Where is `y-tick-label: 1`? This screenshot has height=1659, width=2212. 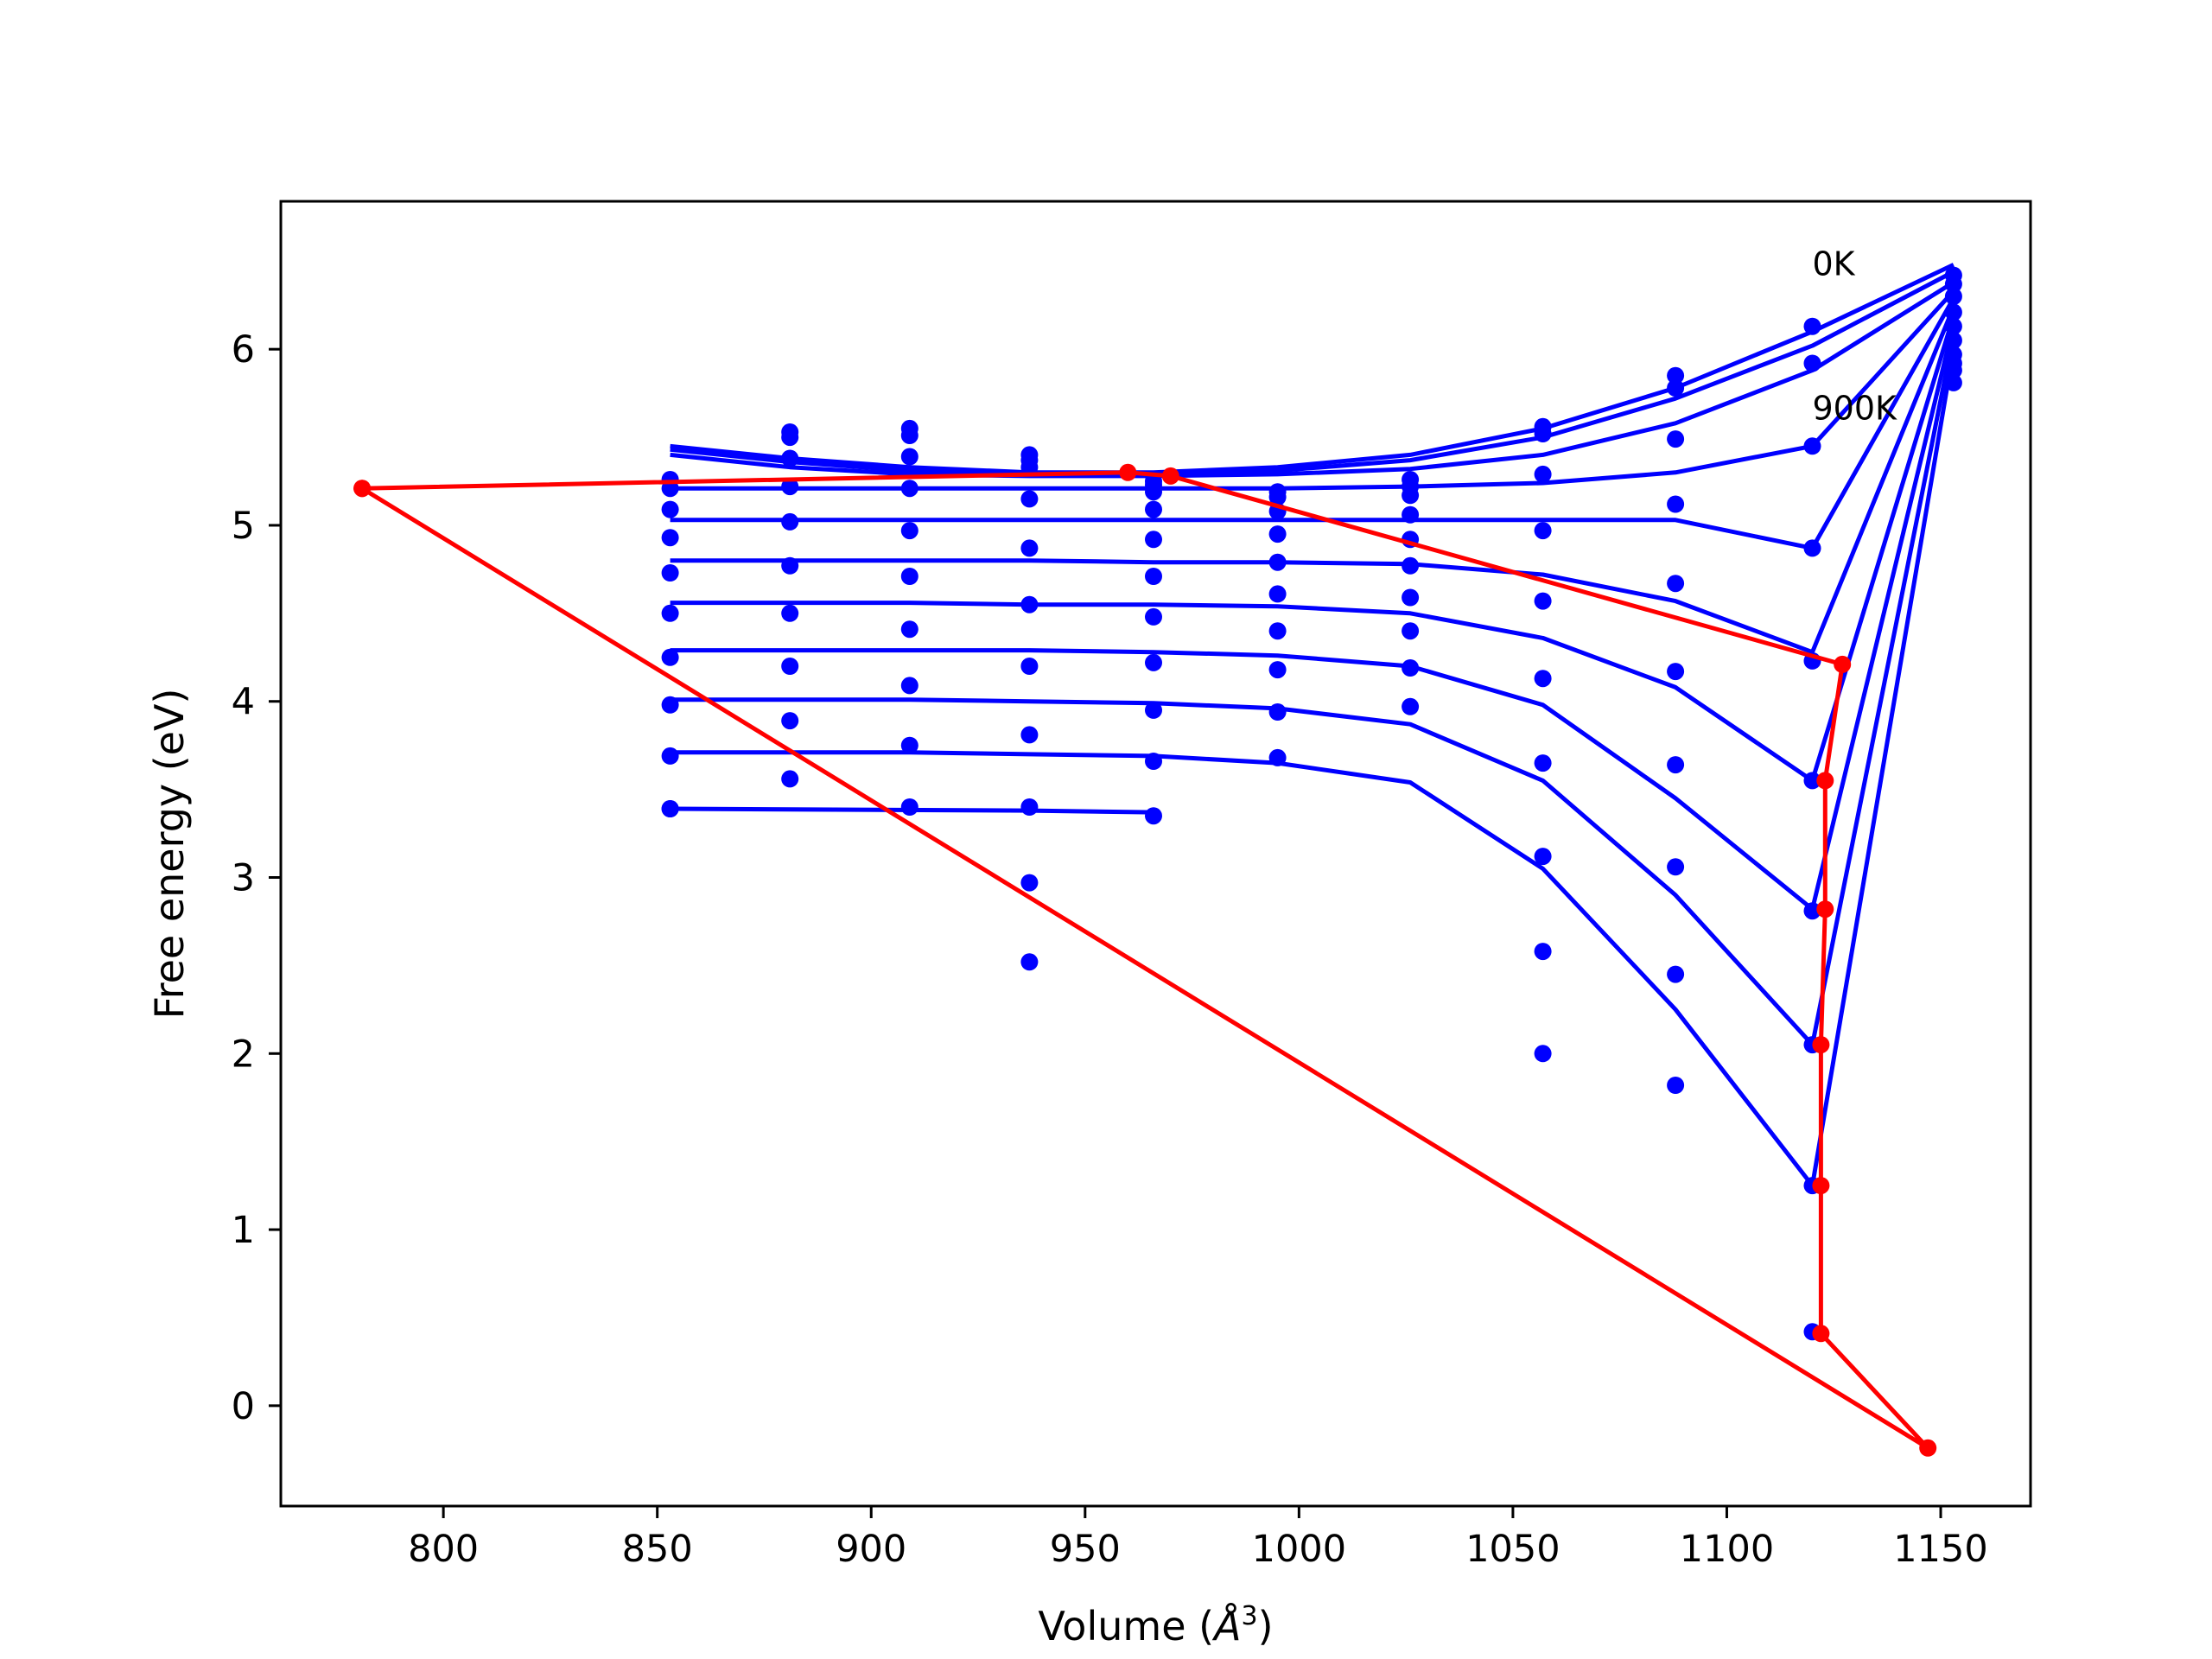 y-tick-label: 1 is located at coordinates (243, 1230).